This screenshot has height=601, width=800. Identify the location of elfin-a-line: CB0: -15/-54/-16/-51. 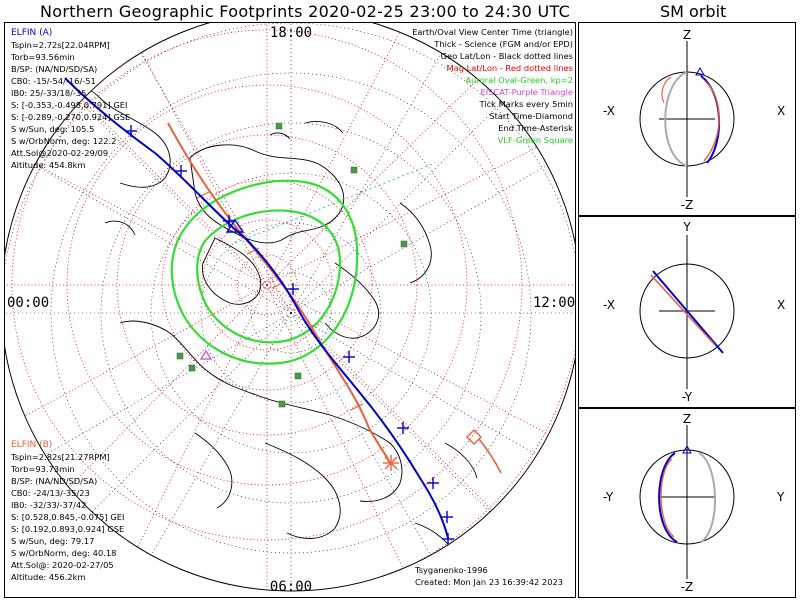
(53, 81).